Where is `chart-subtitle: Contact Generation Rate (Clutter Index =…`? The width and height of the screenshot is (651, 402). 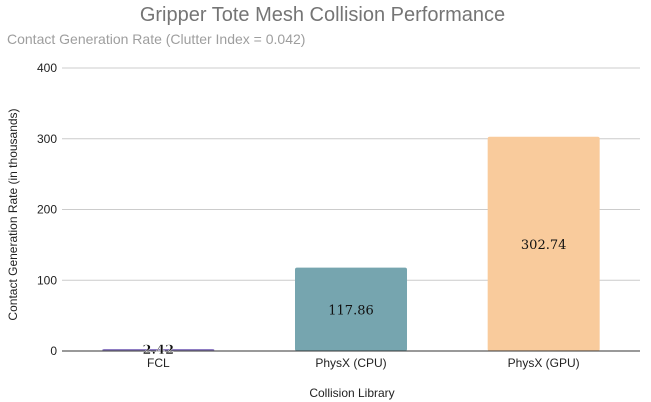 chart-subtitle: Contact Generation Rate (Clutter Index =… is located at coordinates (156, 39).